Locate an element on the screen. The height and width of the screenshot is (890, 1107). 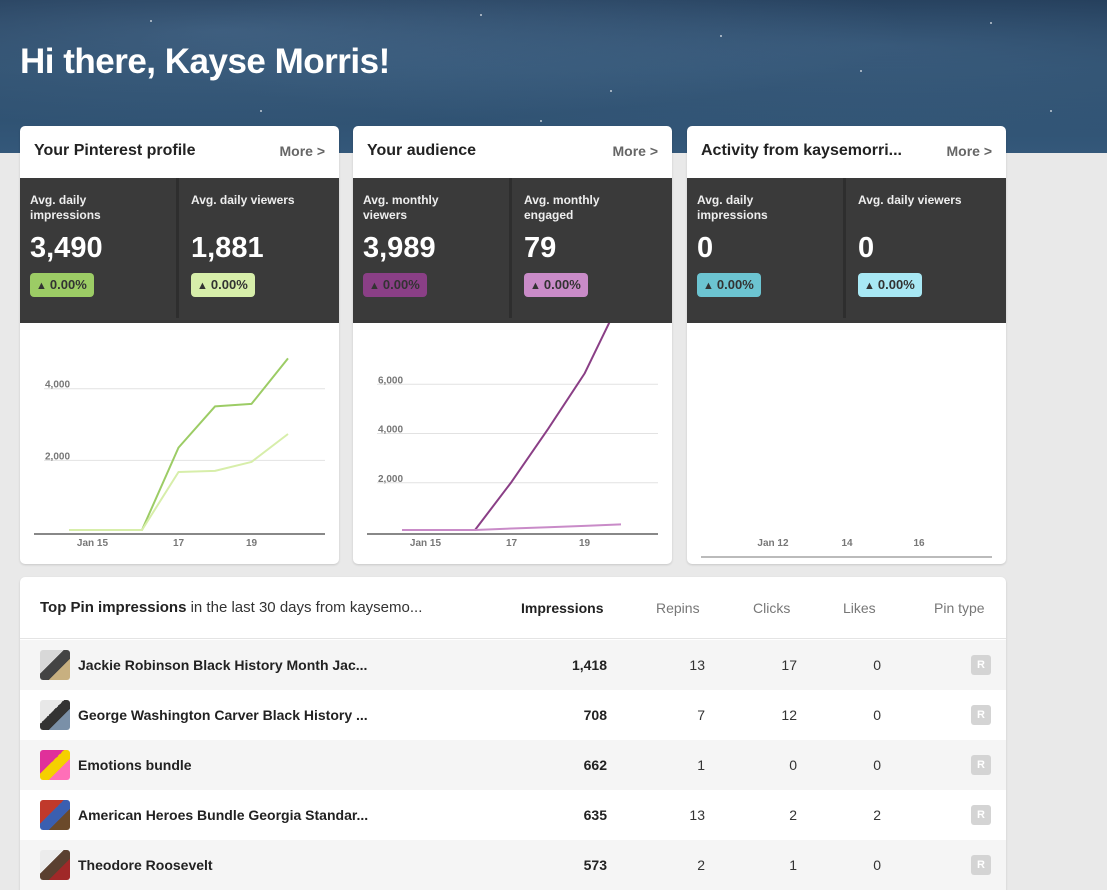
activity-chart: Jan 12 14 16 is located at coordinates (846, 443).